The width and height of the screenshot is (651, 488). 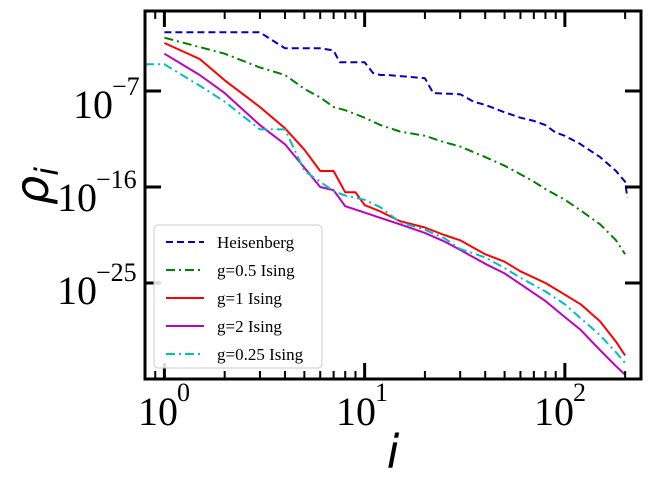 I want to click on x-tick-base-3: 10, so click(x=554, y=411).